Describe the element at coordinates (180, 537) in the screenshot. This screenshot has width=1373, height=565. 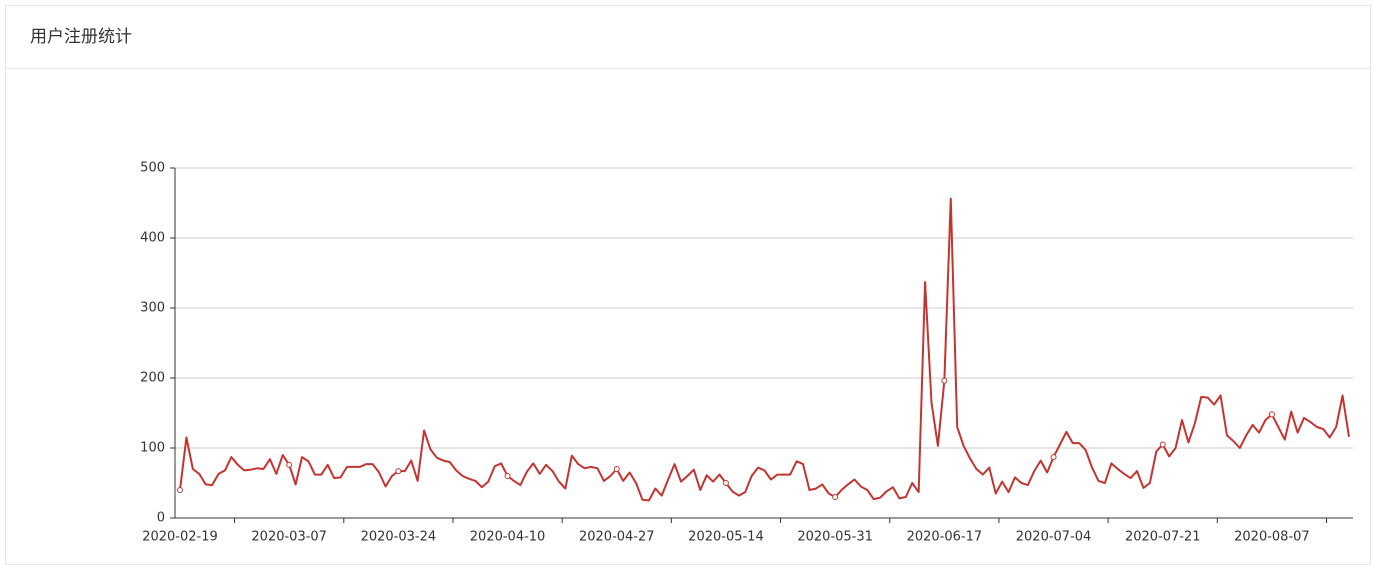
I see `x-tick-label: 2020-02-19` at that location.